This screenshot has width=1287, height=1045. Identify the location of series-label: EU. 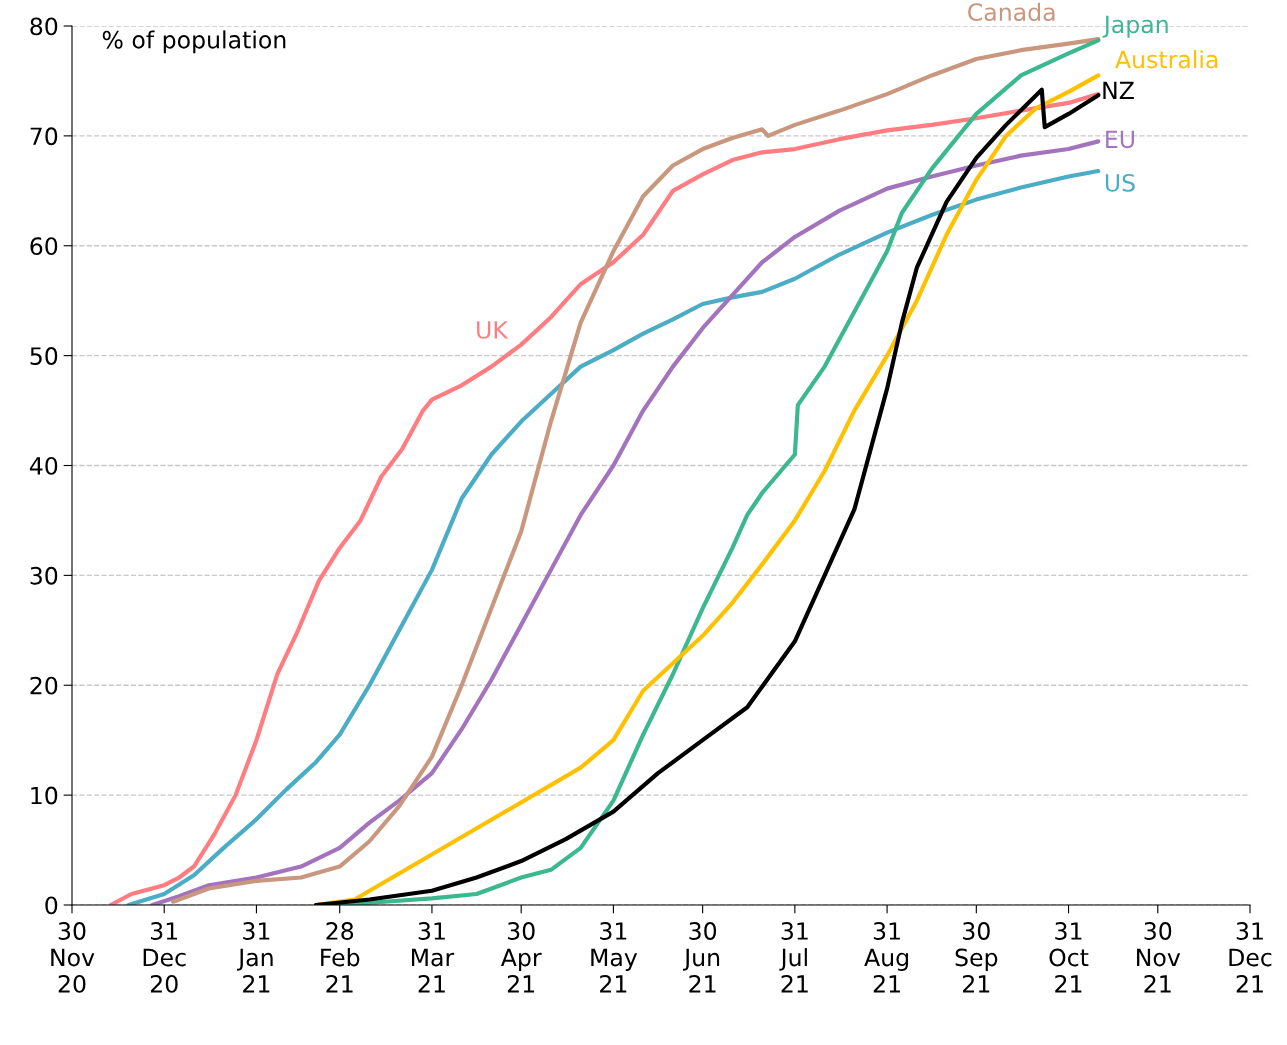
(1120, 139).